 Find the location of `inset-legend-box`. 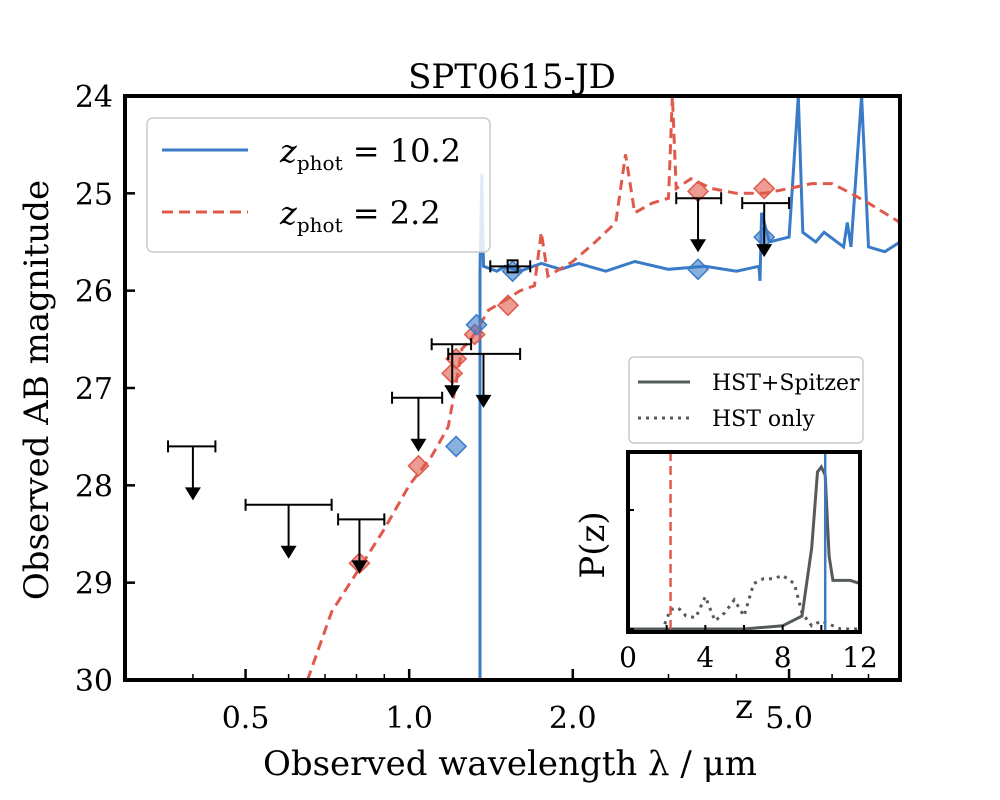

inset-legend-box is located at coordinates (746, 400).